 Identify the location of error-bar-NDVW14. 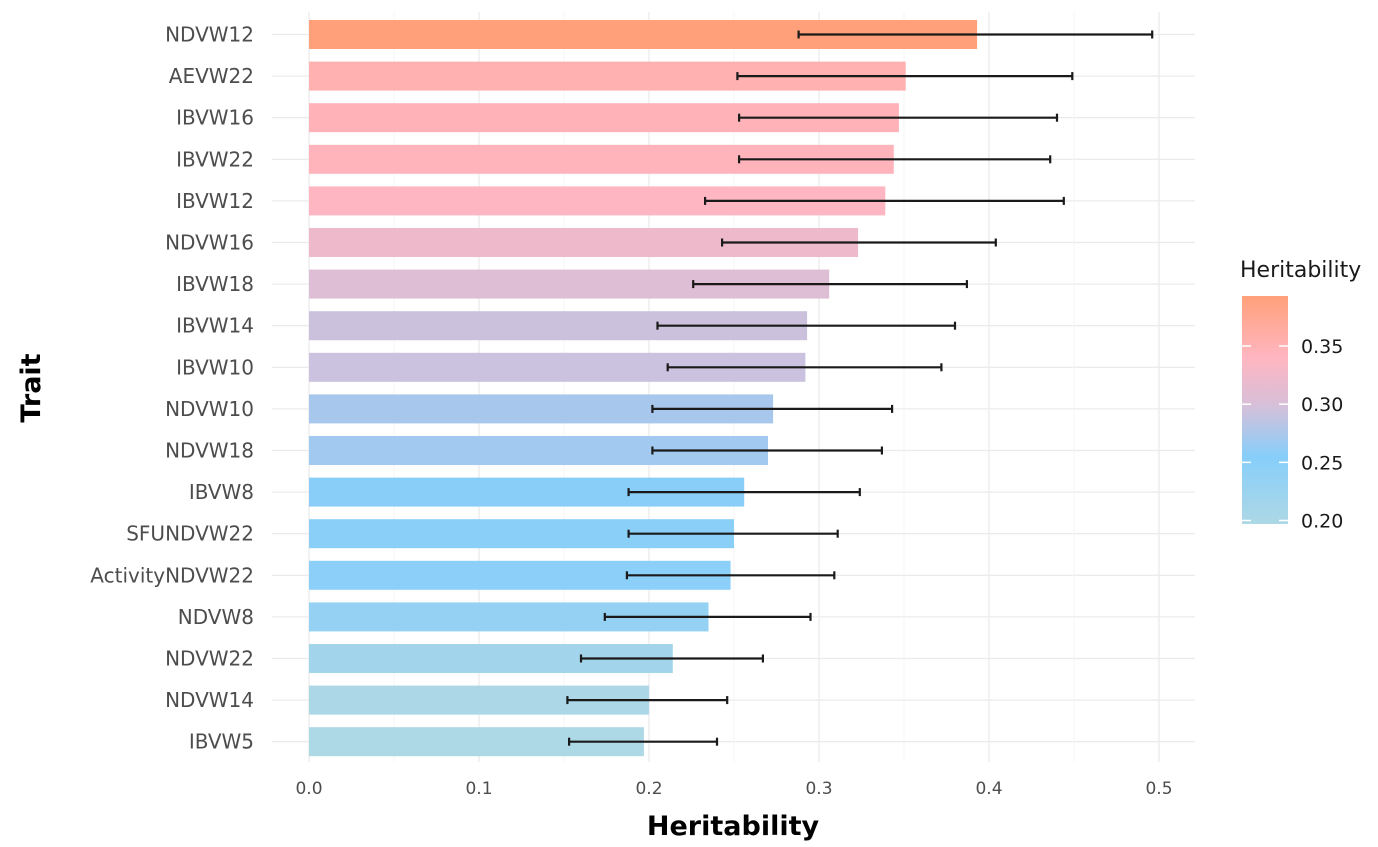
(647, 700).